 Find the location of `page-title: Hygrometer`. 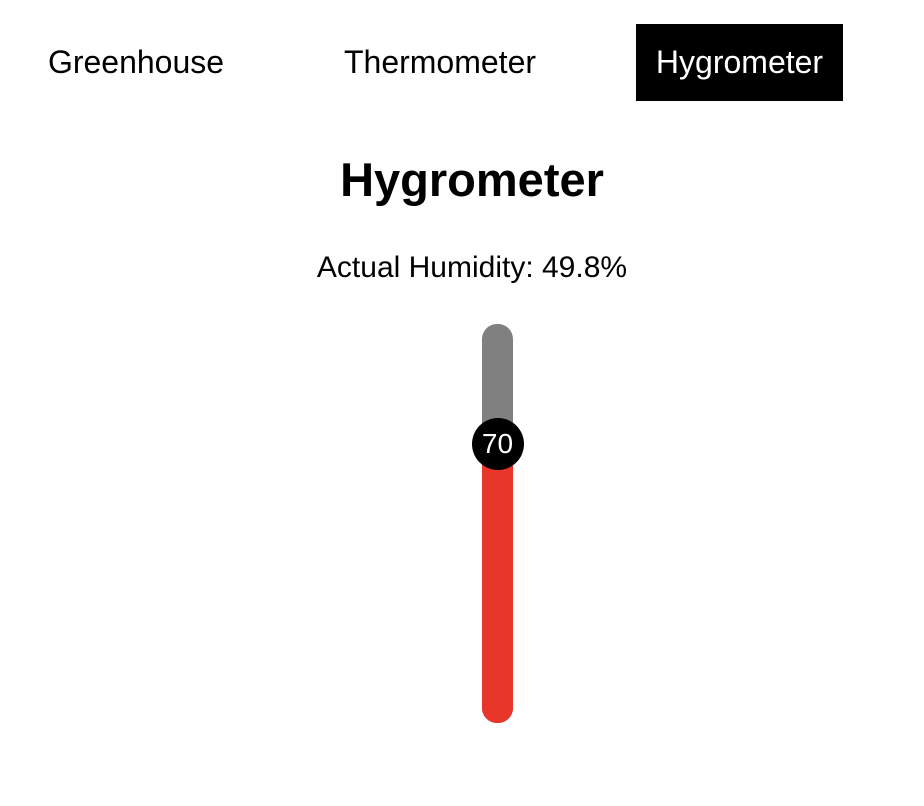

page-title: Hygrometer is located at coordinates (472, 179).